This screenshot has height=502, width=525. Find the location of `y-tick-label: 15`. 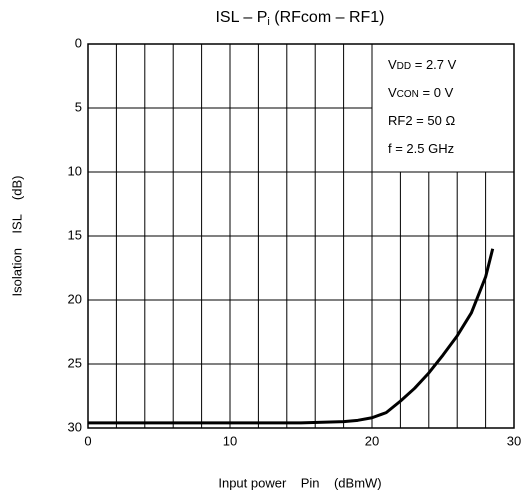

y-tick-label: 15 is located at coordinates (75, 234).